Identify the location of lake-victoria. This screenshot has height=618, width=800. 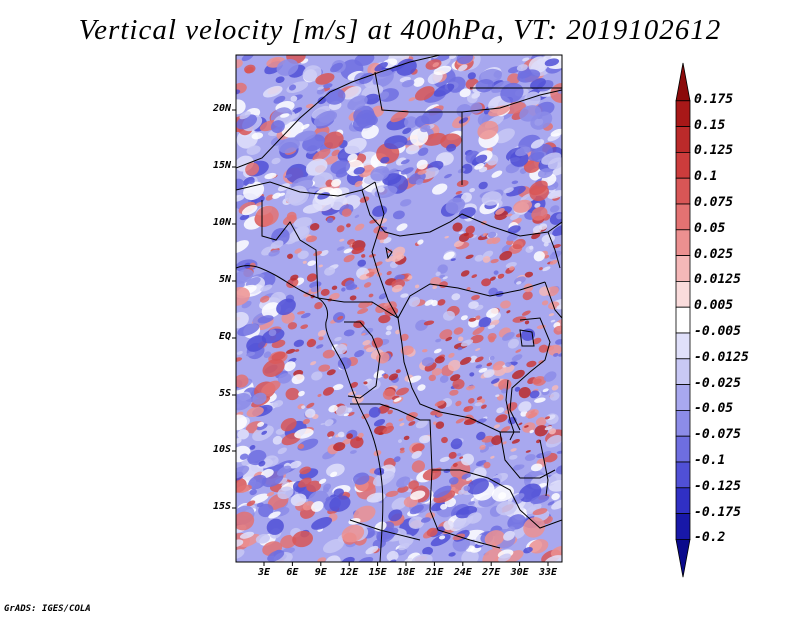
(527, 338).